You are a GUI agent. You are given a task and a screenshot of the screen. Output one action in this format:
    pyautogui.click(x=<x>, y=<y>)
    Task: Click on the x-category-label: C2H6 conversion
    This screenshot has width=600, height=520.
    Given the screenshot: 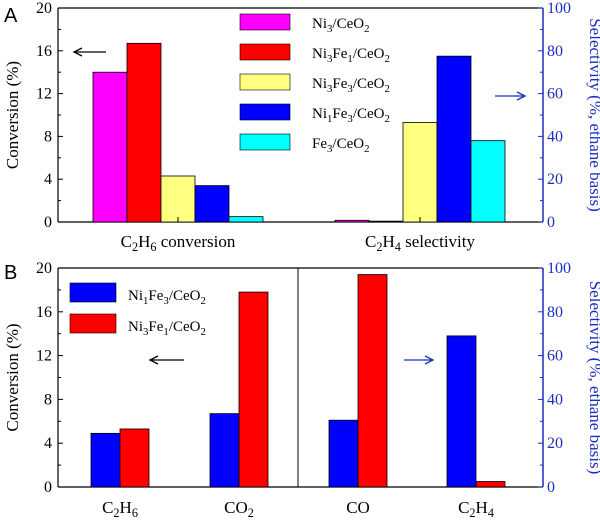 What is the action you would take?
    pyautogui.click(x=178, y=243)
    